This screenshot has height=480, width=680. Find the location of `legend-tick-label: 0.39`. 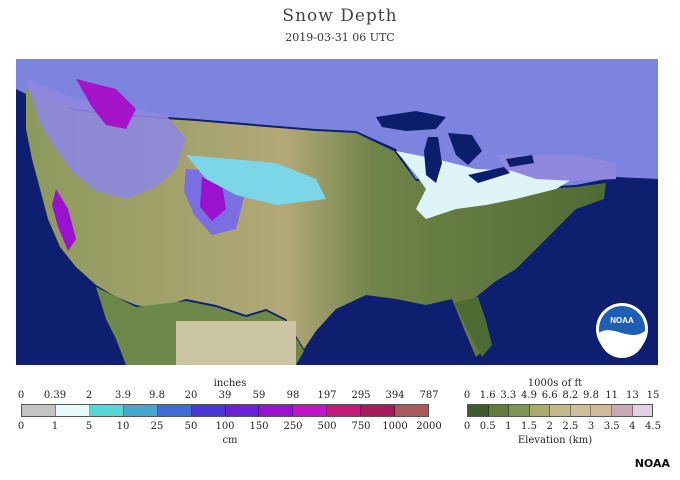

legend-tick-label: 0.39 is located at coordinates (55, 395).